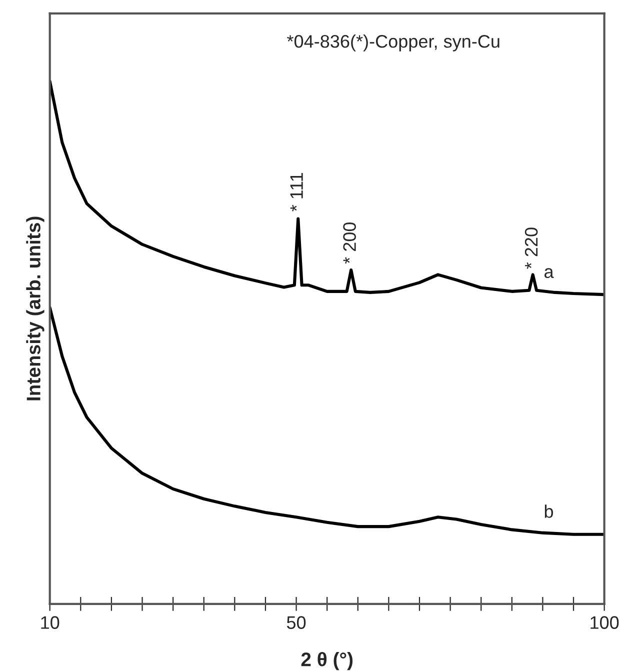 The image size is (623, 671). What do you see at coordinates (296, 192) in the screenshot?
I see `annotation: * 111` at bounding box center [296, 192].